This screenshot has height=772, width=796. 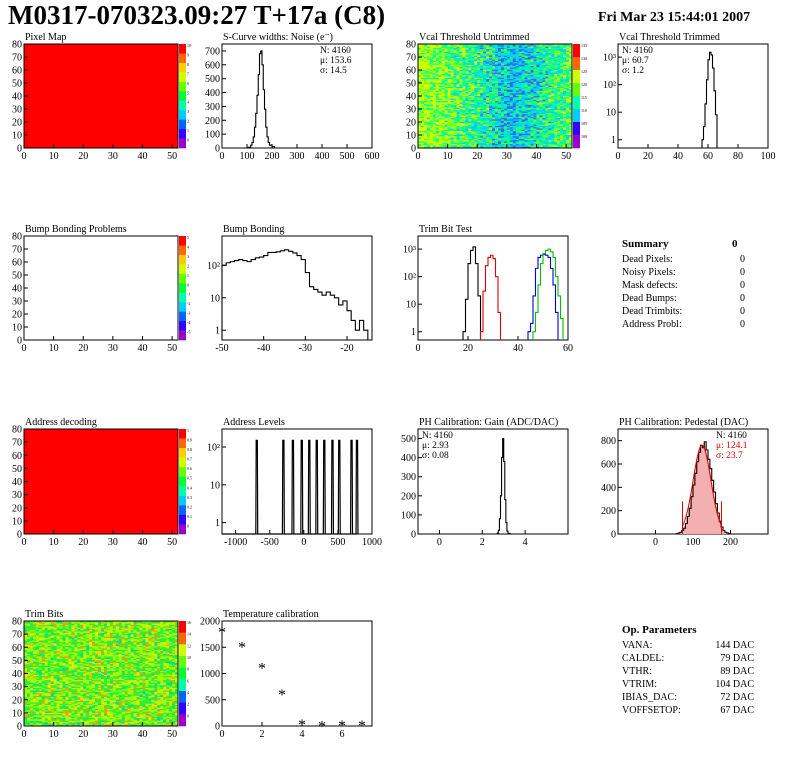 What do you see at coordinates (613, 535) in the screenshot?
I see `y-tick-label: 0` at bounding box center [613, 535].